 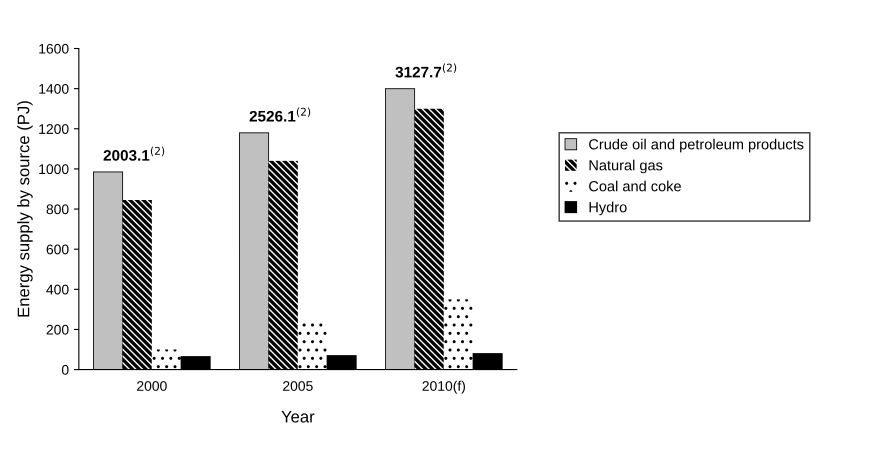 What do you see at coordinates (608, 209) in the screenshot?
I see `legend-label: Hydro` at bounding box center [608, 209].